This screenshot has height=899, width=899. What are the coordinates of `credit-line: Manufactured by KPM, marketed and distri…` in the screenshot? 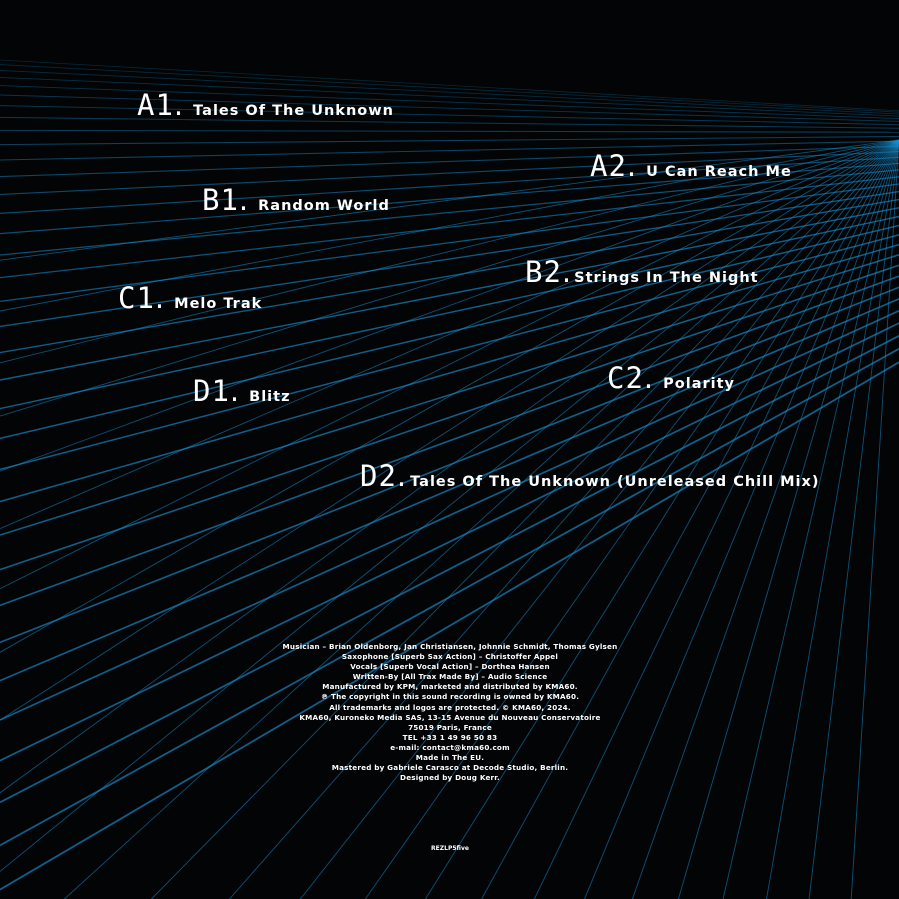 It's located at (450, 687).